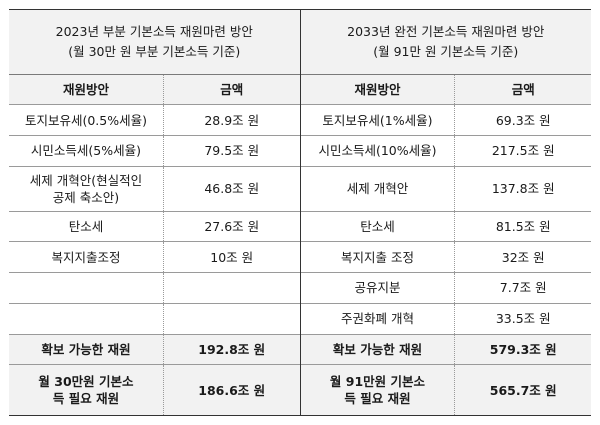 The image size is (600, 425). What do you see at coordinates (231, 257) in the screenshot?
I see `amount-cell: 10조 원` at bounding box center [231, 257].